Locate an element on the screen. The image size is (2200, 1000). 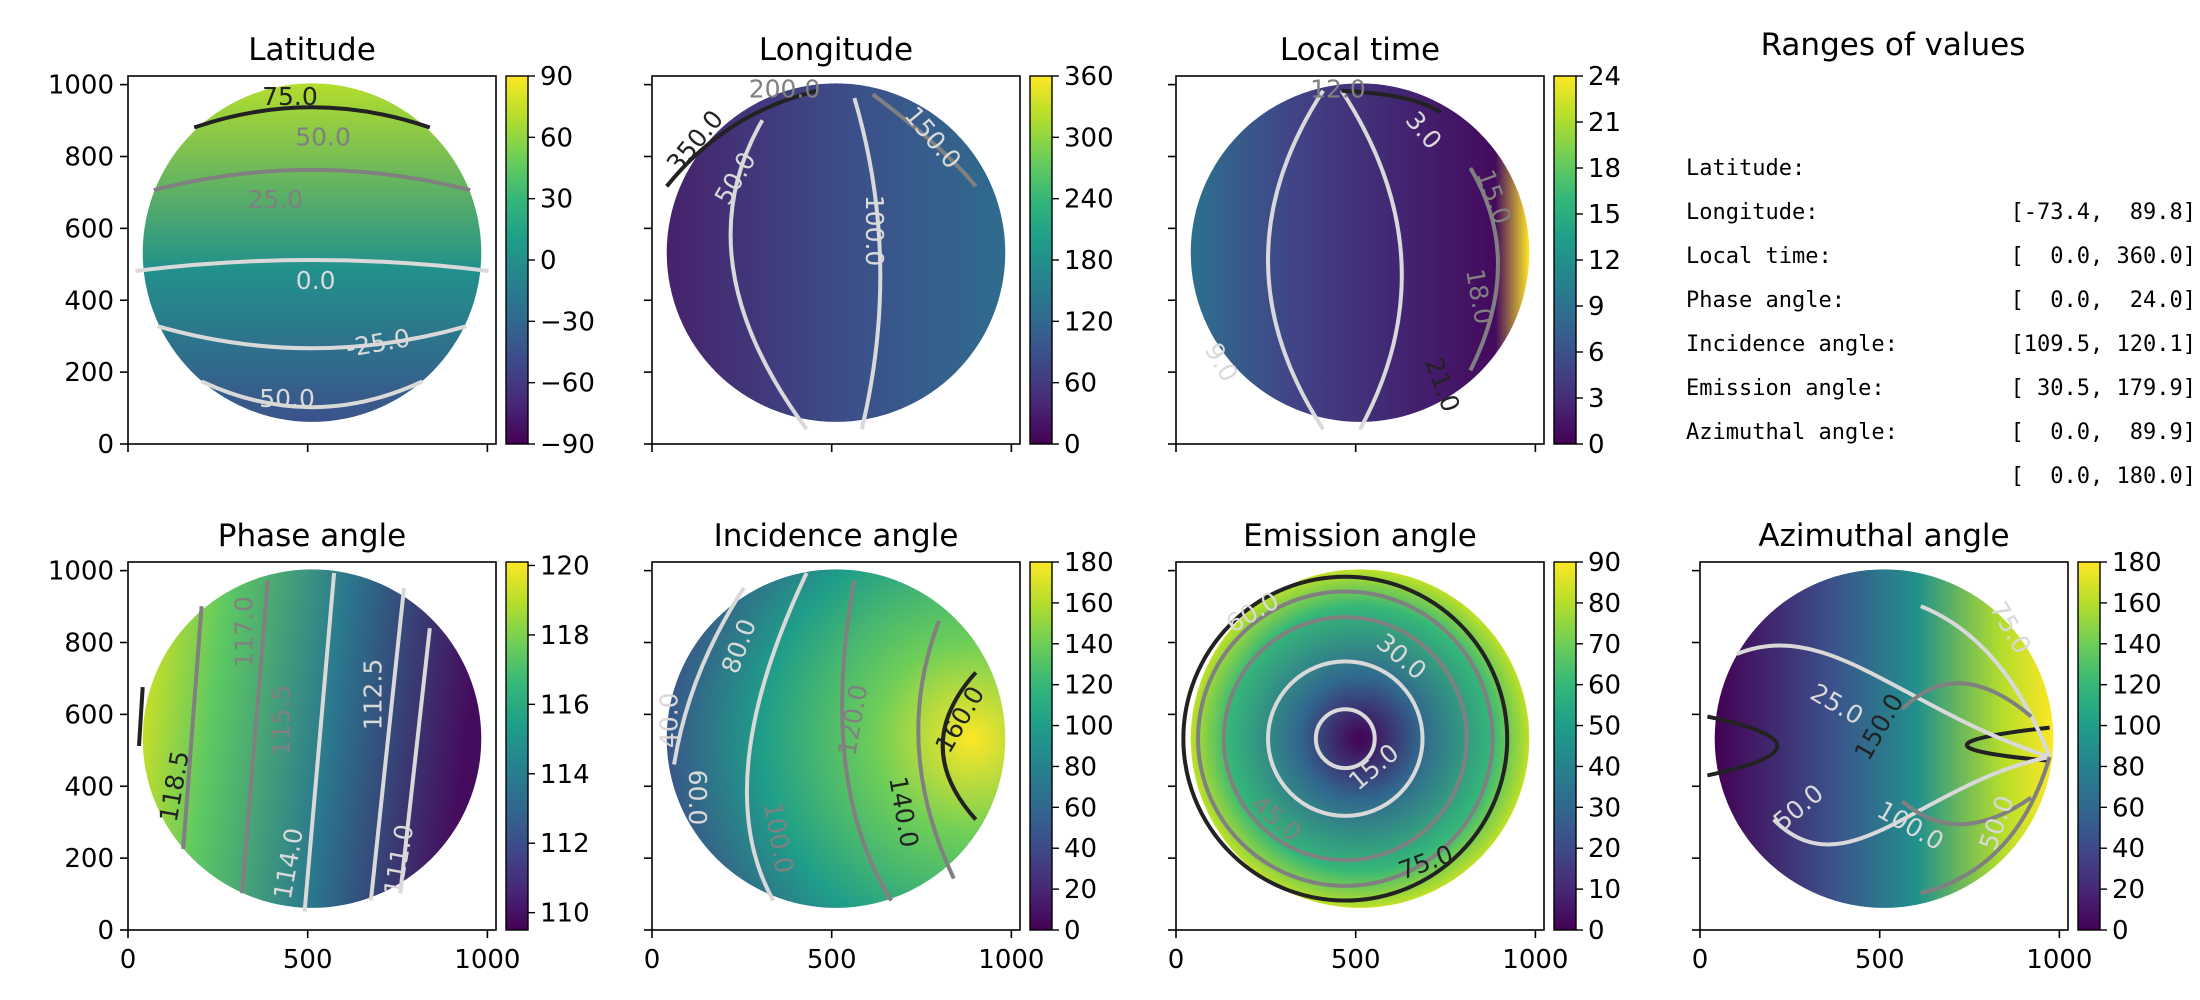
colorbar-tick-label: −30 is located at coordinates (567, 322).